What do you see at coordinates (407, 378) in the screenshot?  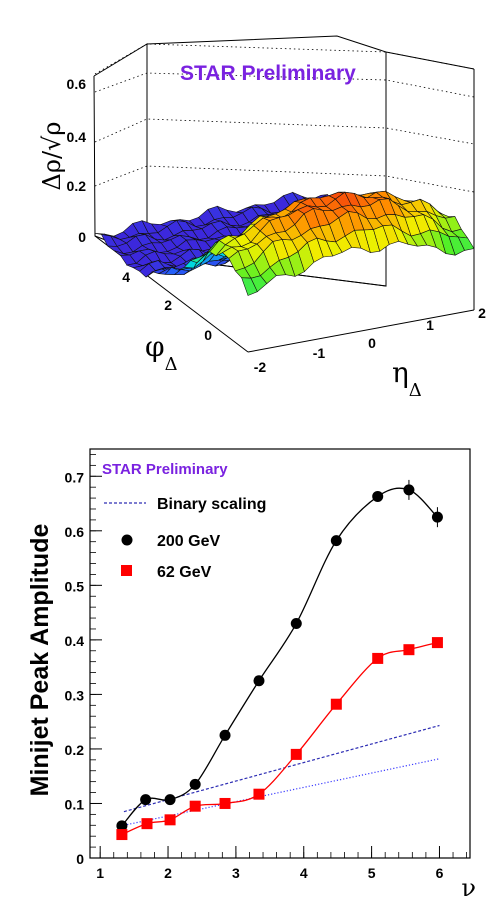 I see `x-axis-label: ηΔ` at bounding box center [407, 378].